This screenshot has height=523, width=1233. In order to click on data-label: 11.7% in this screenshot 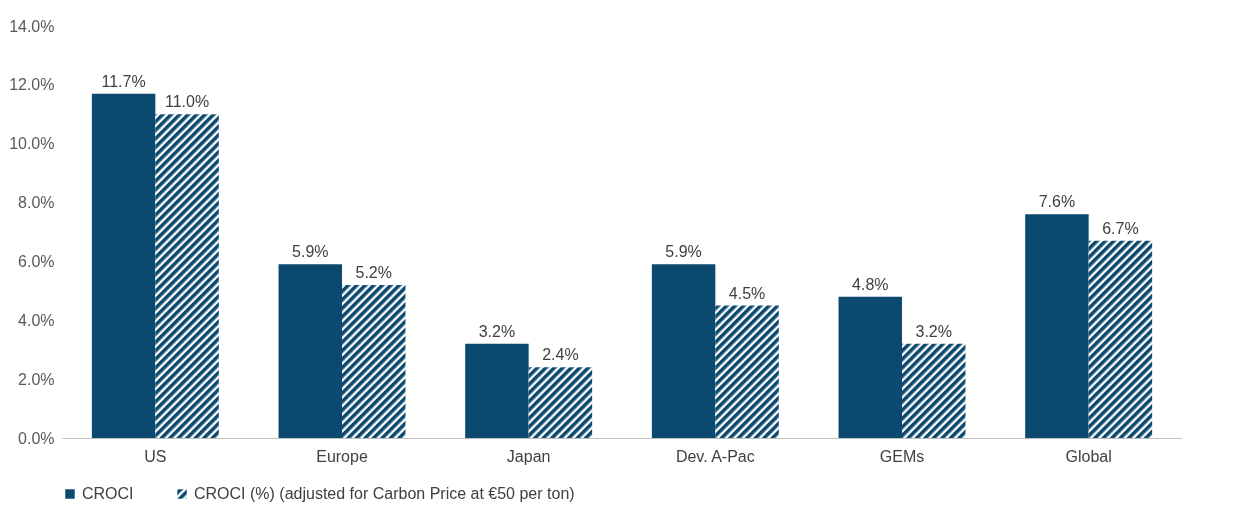, I will do `click(123, 81)`.